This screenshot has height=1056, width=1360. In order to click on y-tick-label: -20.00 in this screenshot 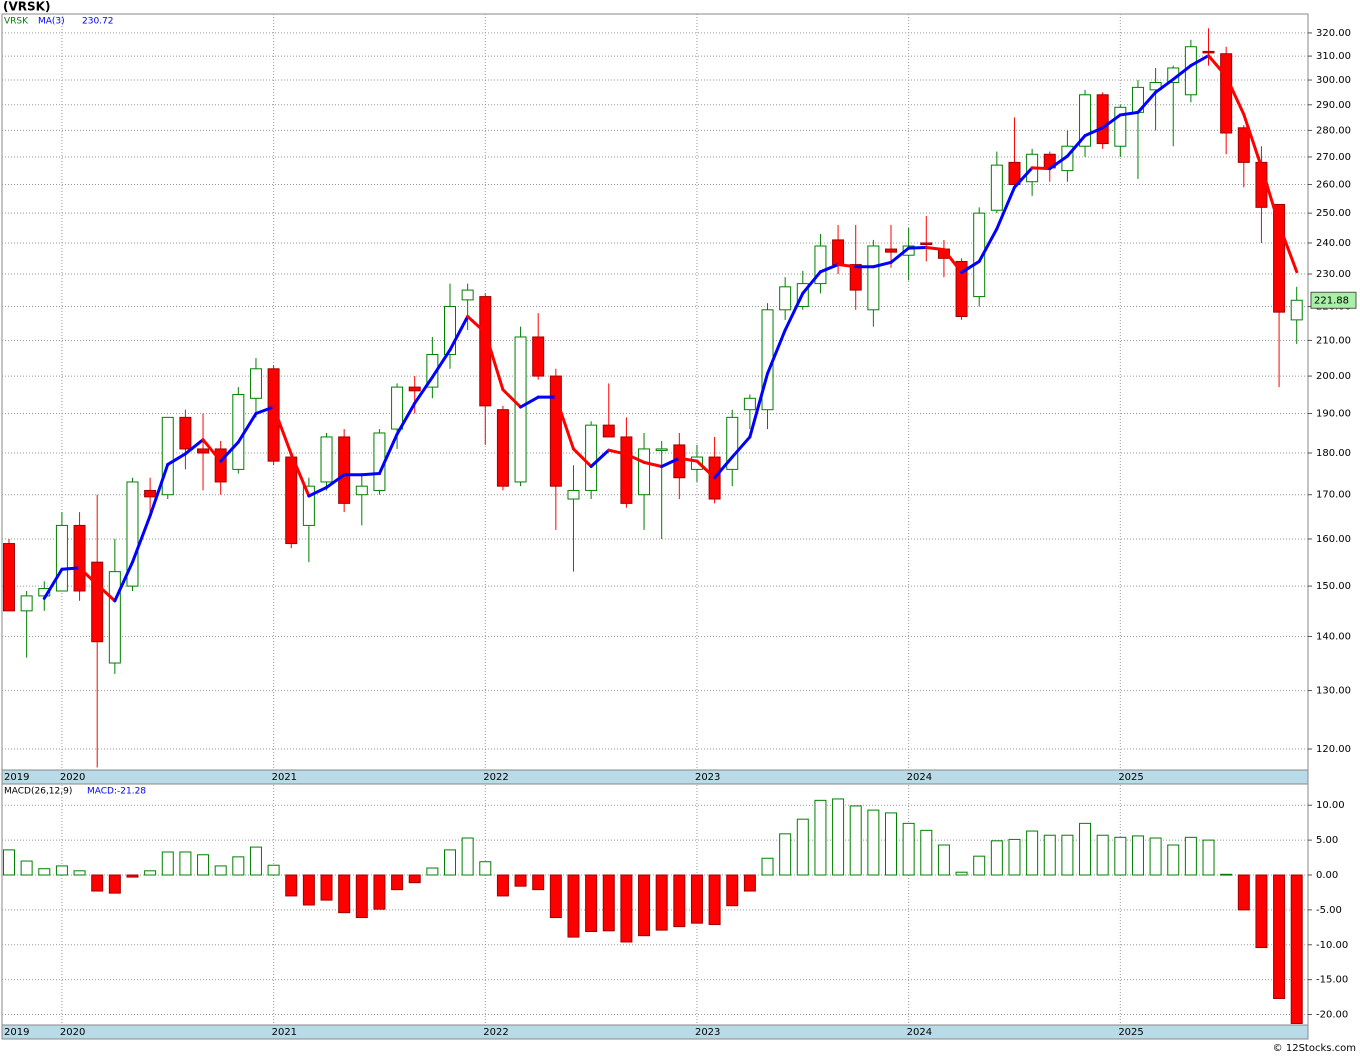, I will do `click(1332, 1015)`.